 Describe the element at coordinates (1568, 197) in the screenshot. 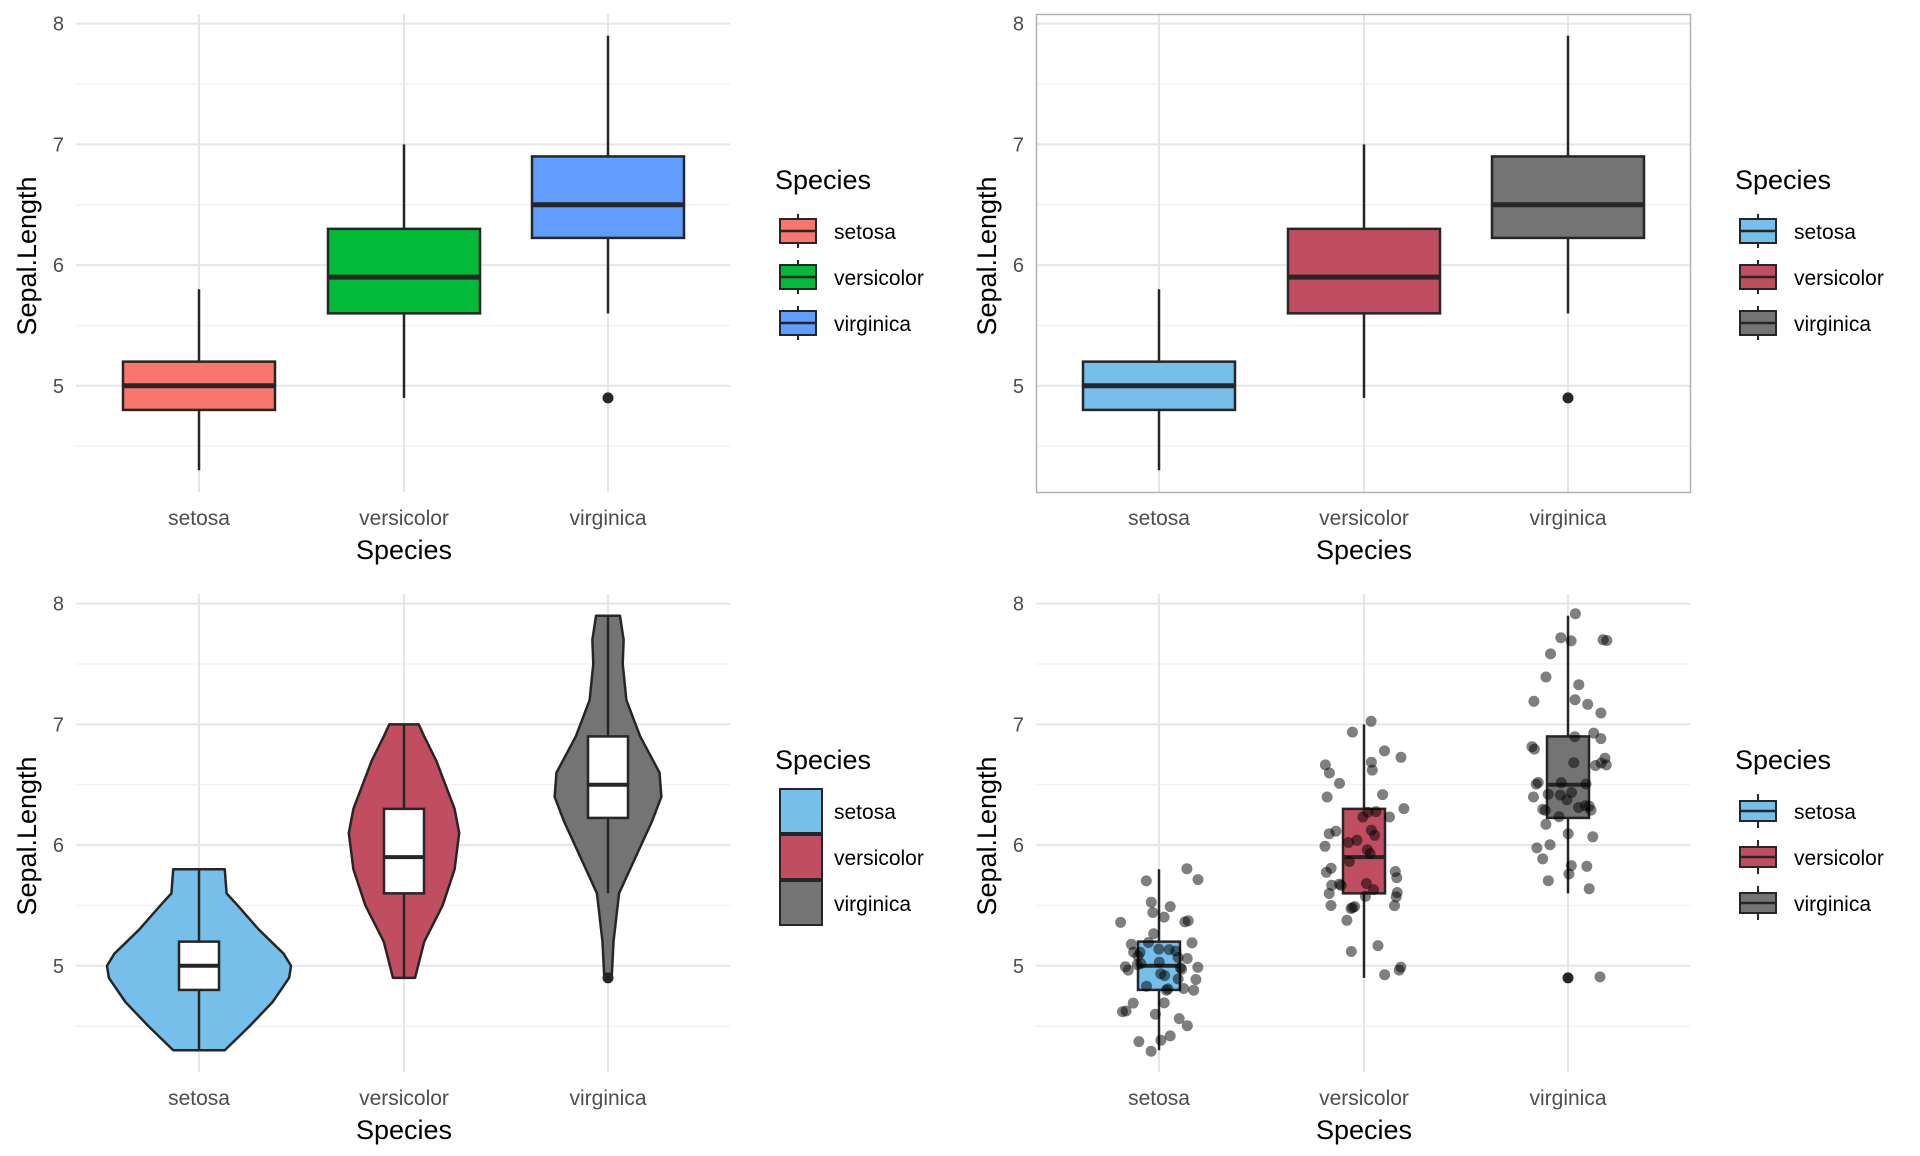

I see `virginica-box` at that location.